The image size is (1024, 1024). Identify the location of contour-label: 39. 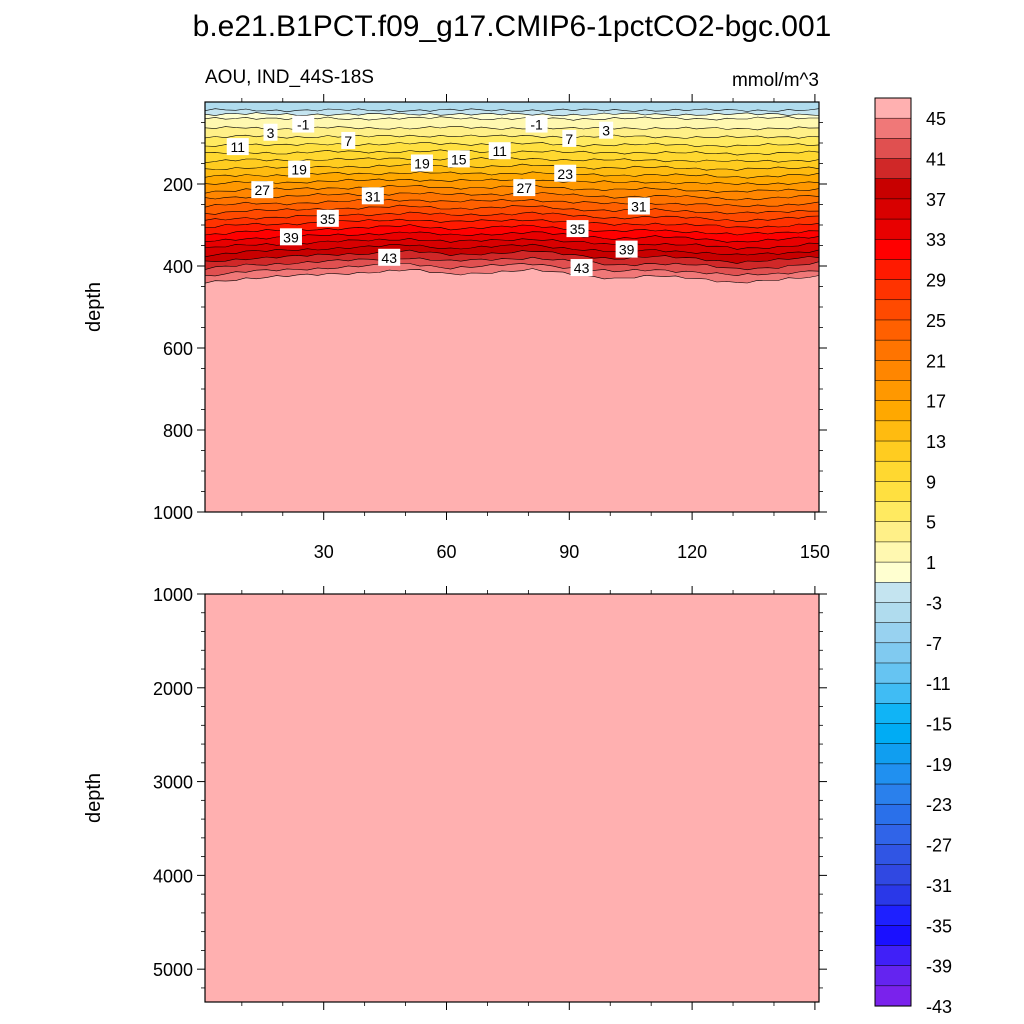
(626, 249).